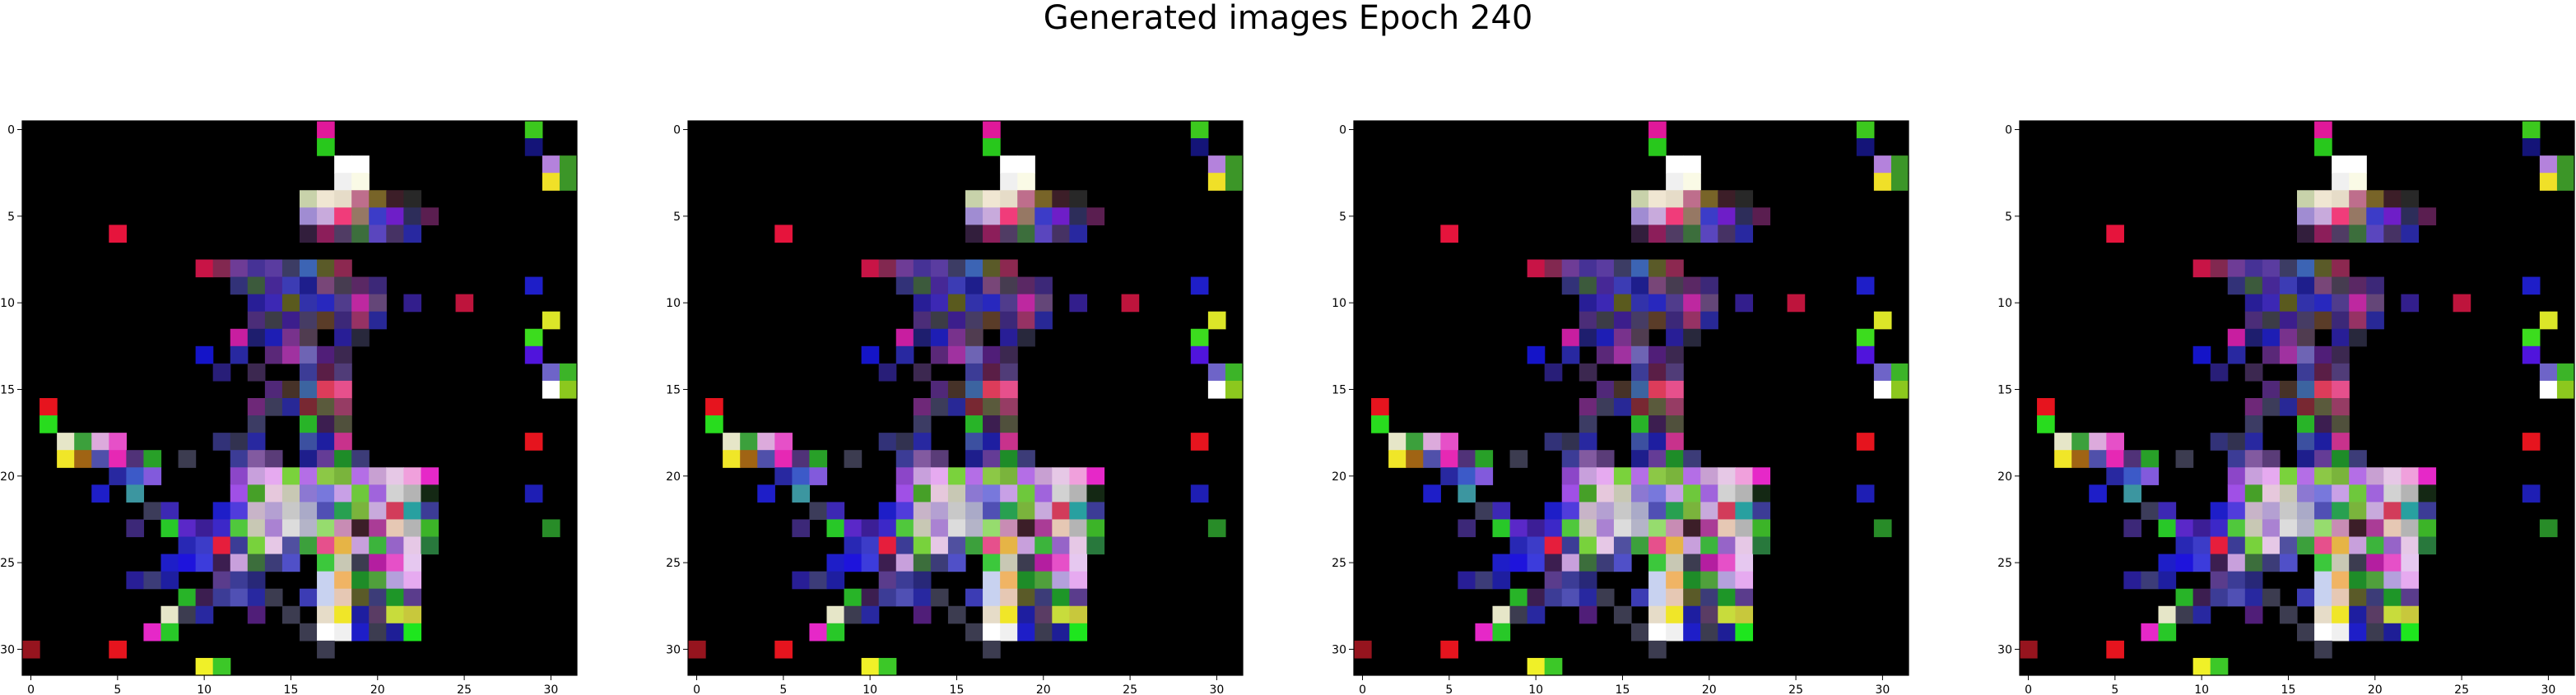 This screenshot has height=695, width=2576. Describe the element at coordinates (1339, 563) in the screenshot. I see `y-tick-label: 25` at that location.